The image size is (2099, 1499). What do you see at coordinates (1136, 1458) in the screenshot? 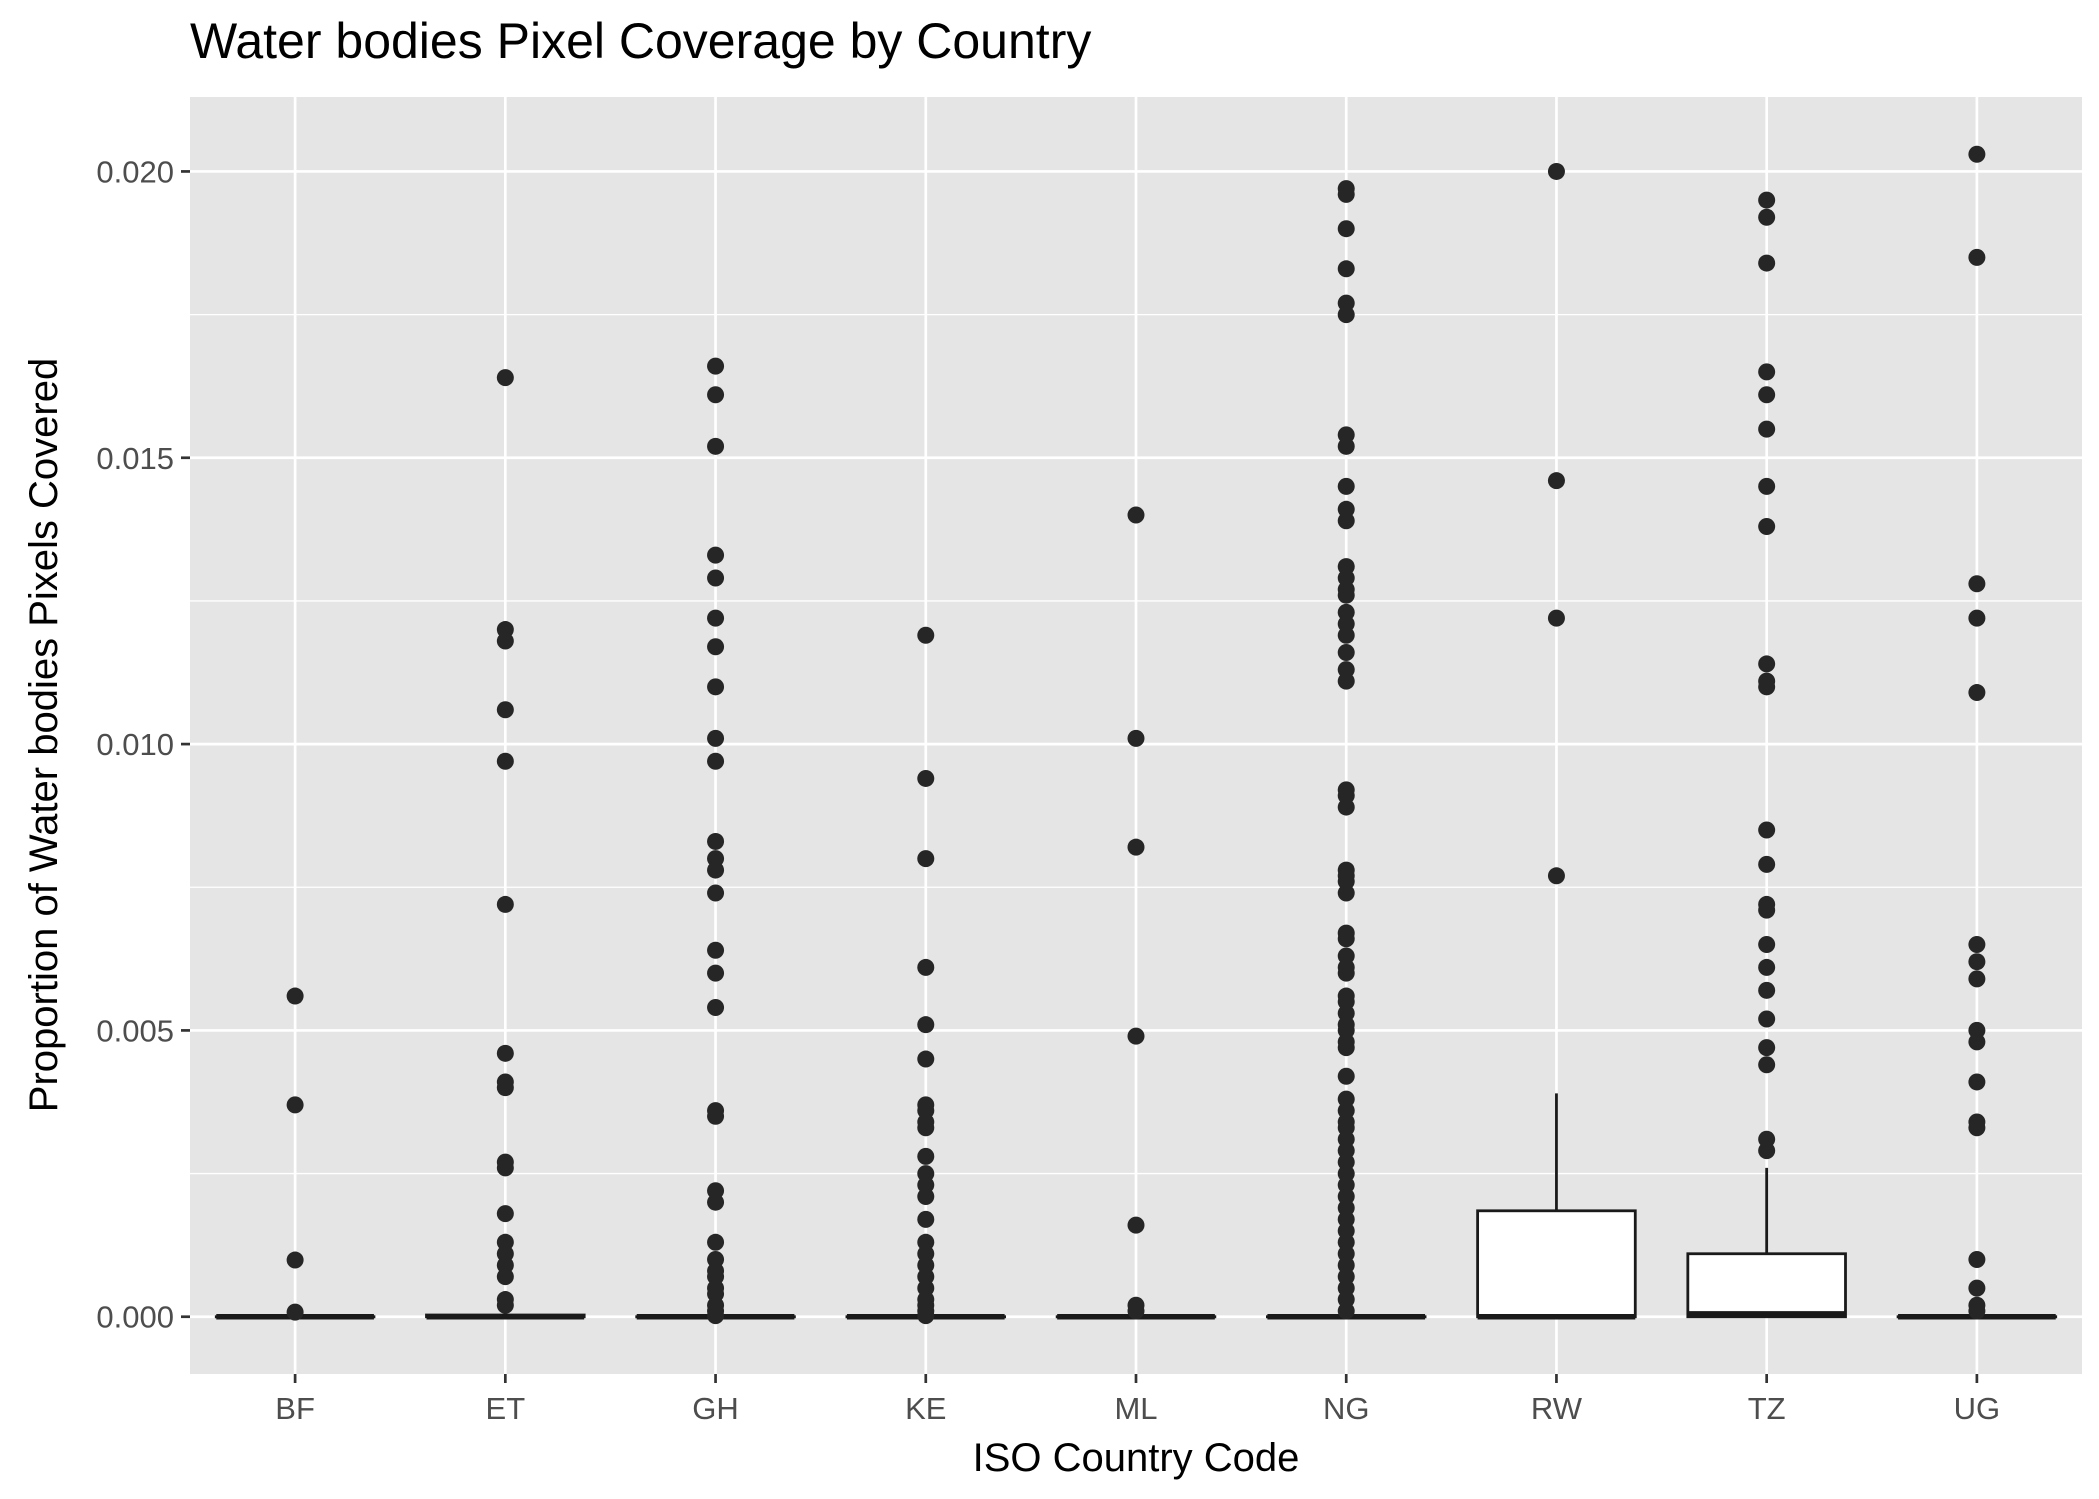
I see `x-axis-title: ISO Country Code` at bounding box center [1136, 1458].